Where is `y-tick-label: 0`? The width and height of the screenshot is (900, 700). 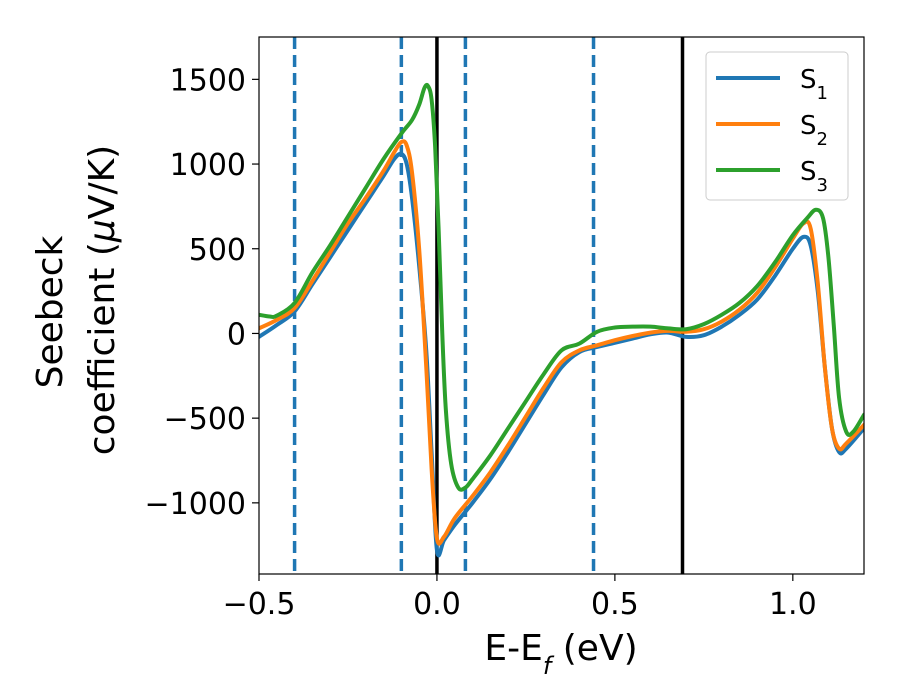 y-tick-label: 0 is located at coordinates (236, 334).